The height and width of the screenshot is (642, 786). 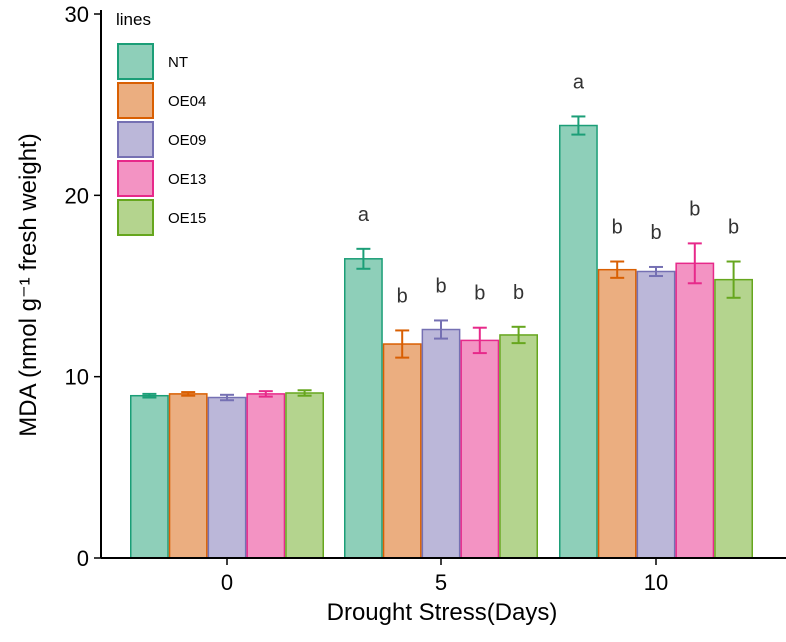 I want to click on legend-label: OE15, so click(x=187, y=218).